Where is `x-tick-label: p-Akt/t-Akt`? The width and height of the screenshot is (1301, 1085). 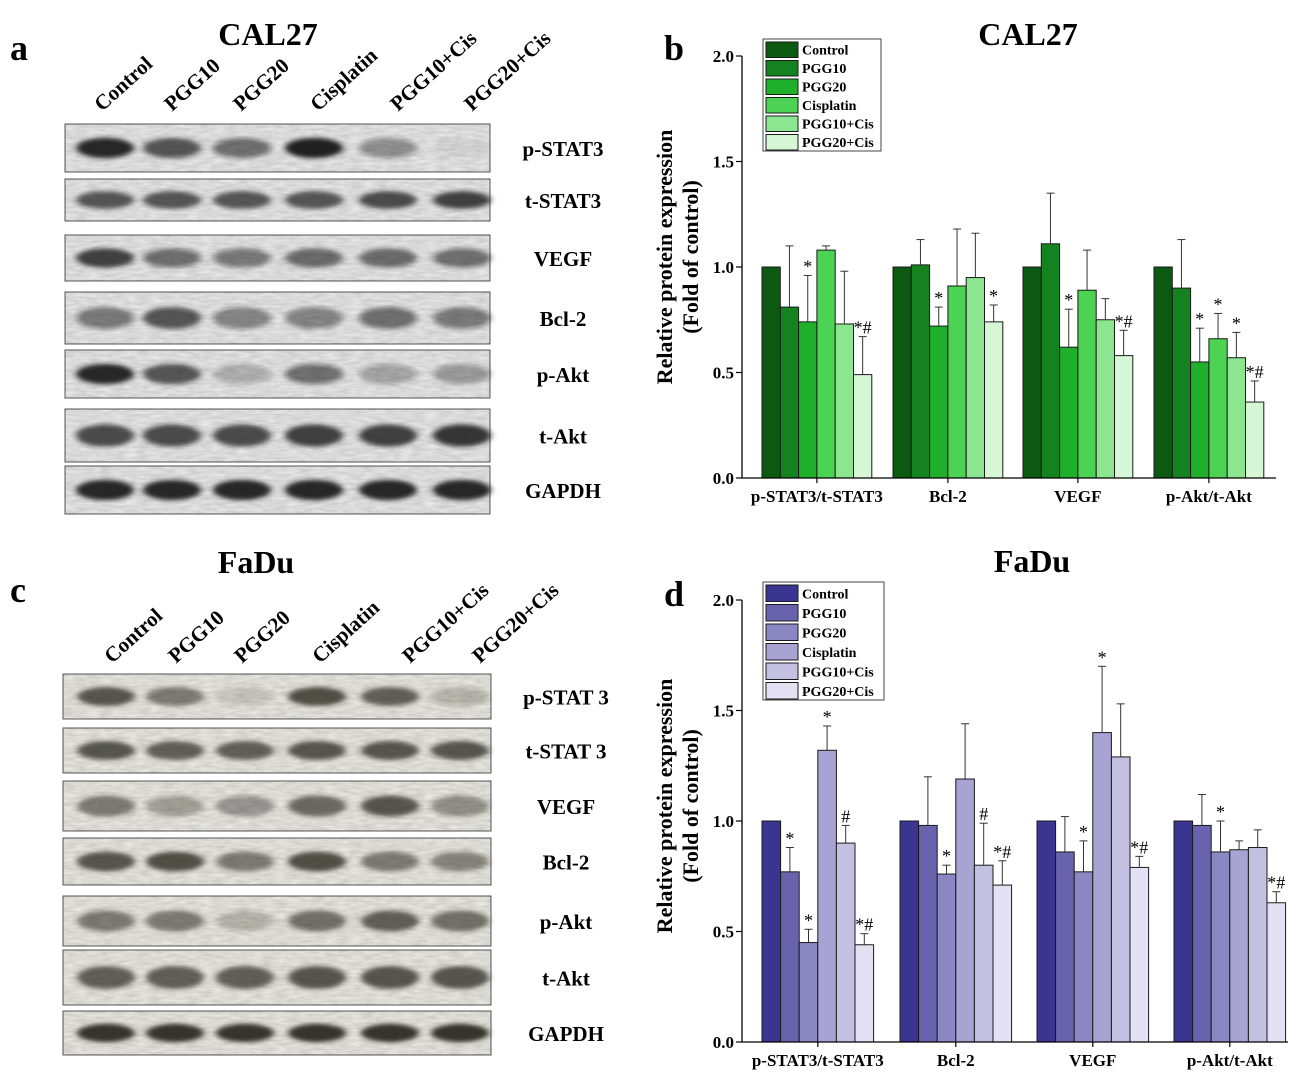 x-tick-label: p-Akt/t-Akt is located at coordinates (1209, 496).